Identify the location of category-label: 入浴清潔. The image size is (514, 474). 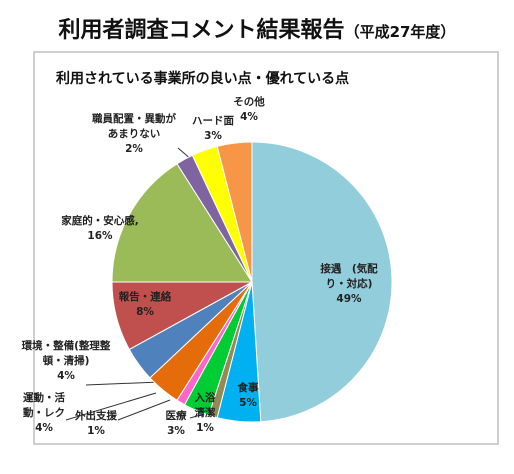
(205, 405).